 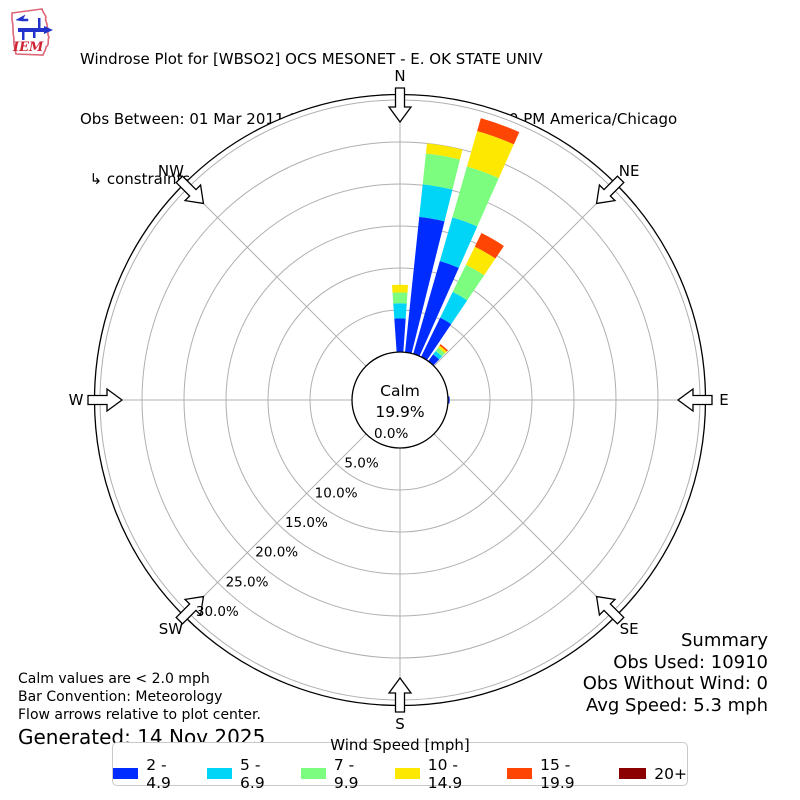 I want to click on ring-label: 20.0%, so click(x=276, y=553).